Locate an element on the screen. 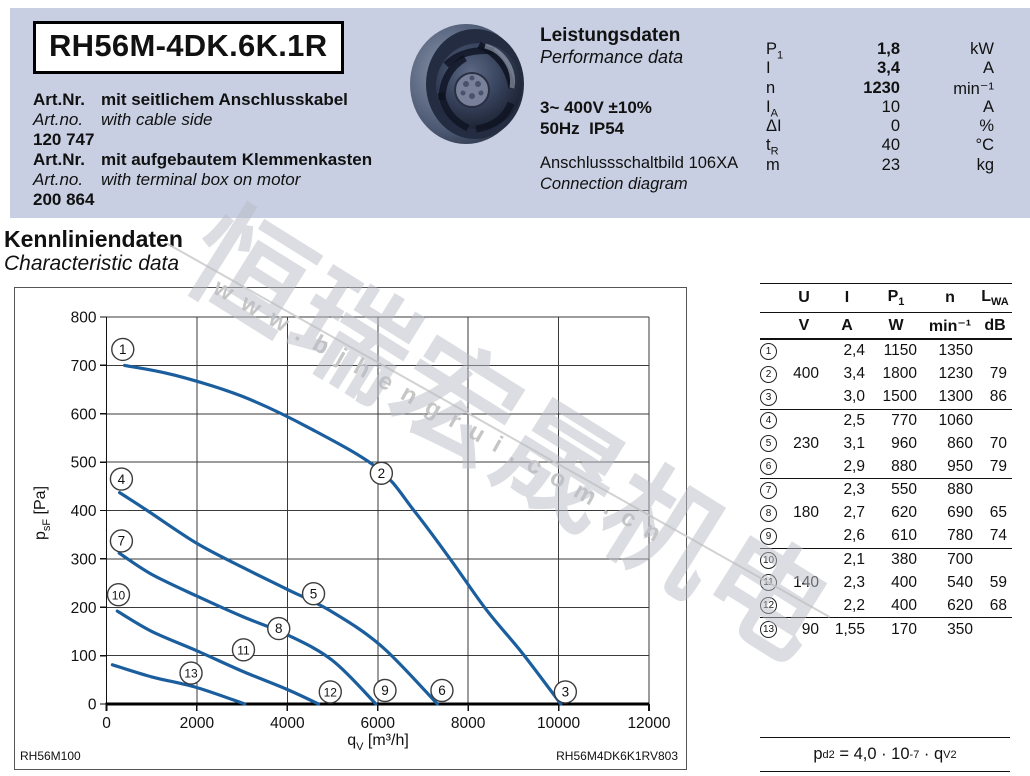 The height and width of the screenshot is (776, 1030). table-row: 4 2,5 770 1060 is located at coordinates (886, 420).